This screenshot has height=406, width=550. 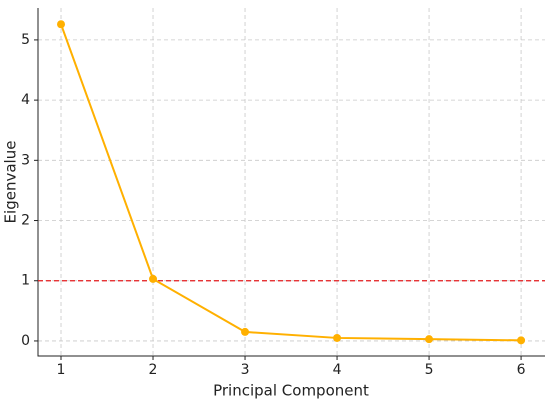 I want to click on x-tick-label: 6, so click(x=521, y=370).